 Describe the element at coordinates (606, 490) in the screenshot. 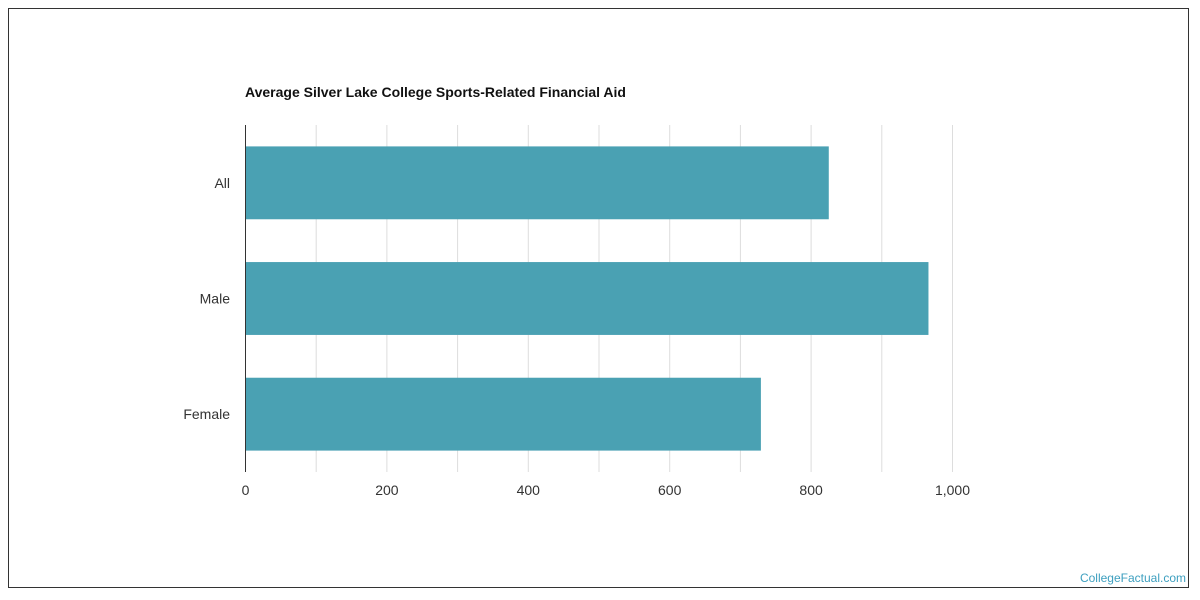

I see `x-axis-labels: 0 200 400 600 800 1,000` at that location.